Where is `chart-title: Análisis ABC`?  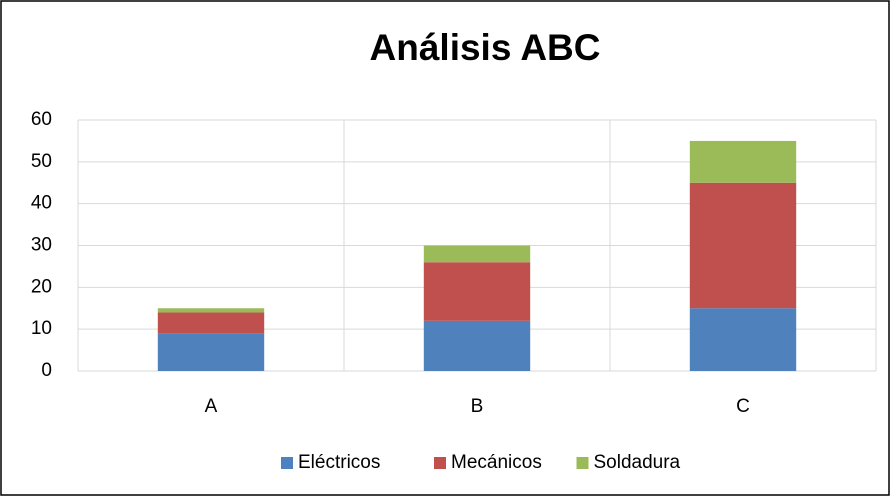 chart-title: Análisis ABC is located at coordinates (485, 47).